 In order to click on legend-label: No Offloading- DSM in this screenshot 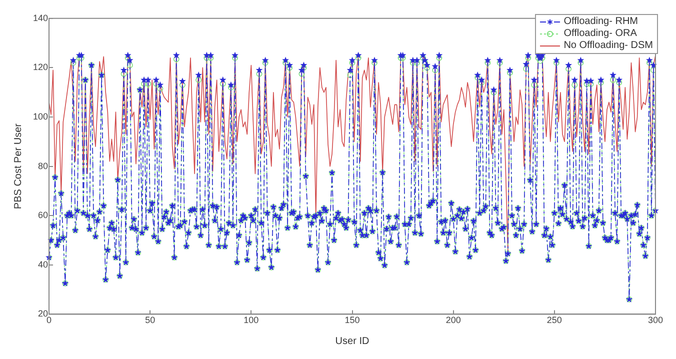, I will do `click(608, 46)`.